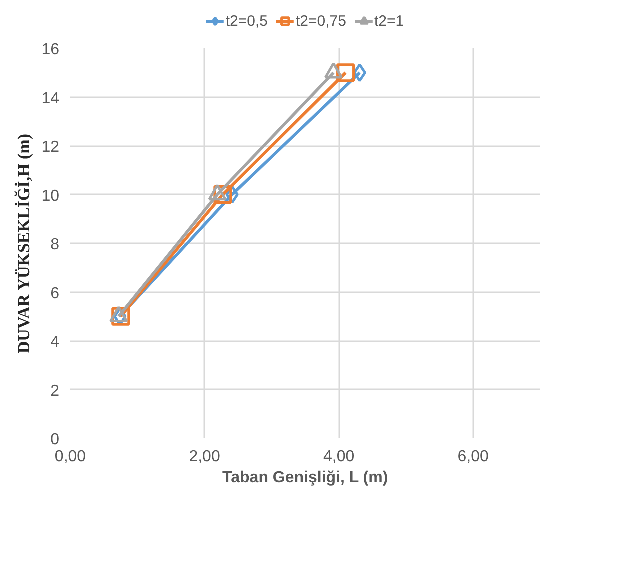 The width and height of the screenshot is (633, 571). I want to click on y-tick-label: 4, so click(55, 342).